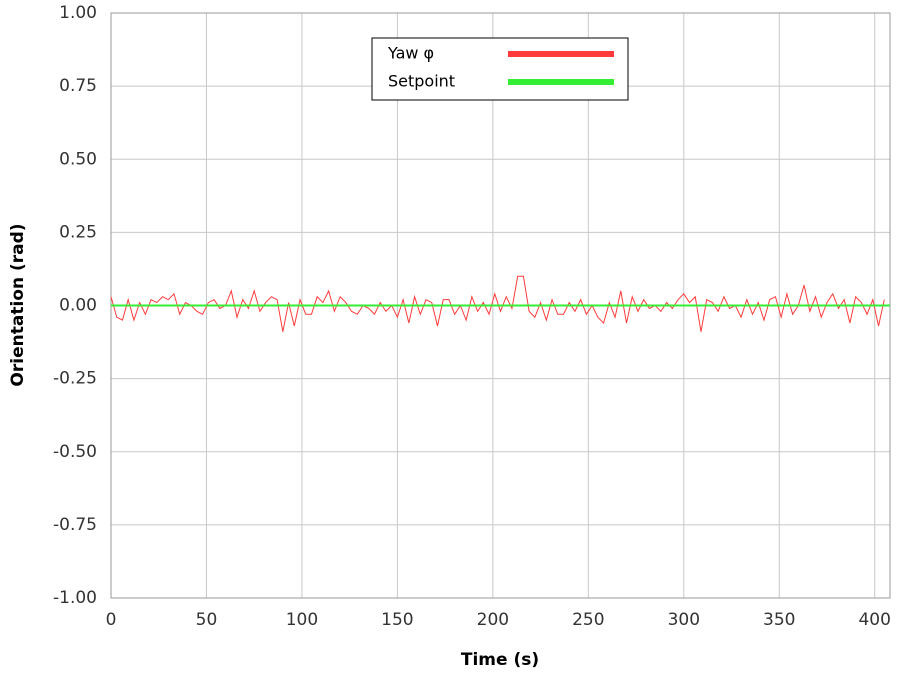 This screenshot has height=679, width=897. Describe the element at coordinates (78, 306) in the screenshot. I see `y-tick-label: 0.00` at that location.